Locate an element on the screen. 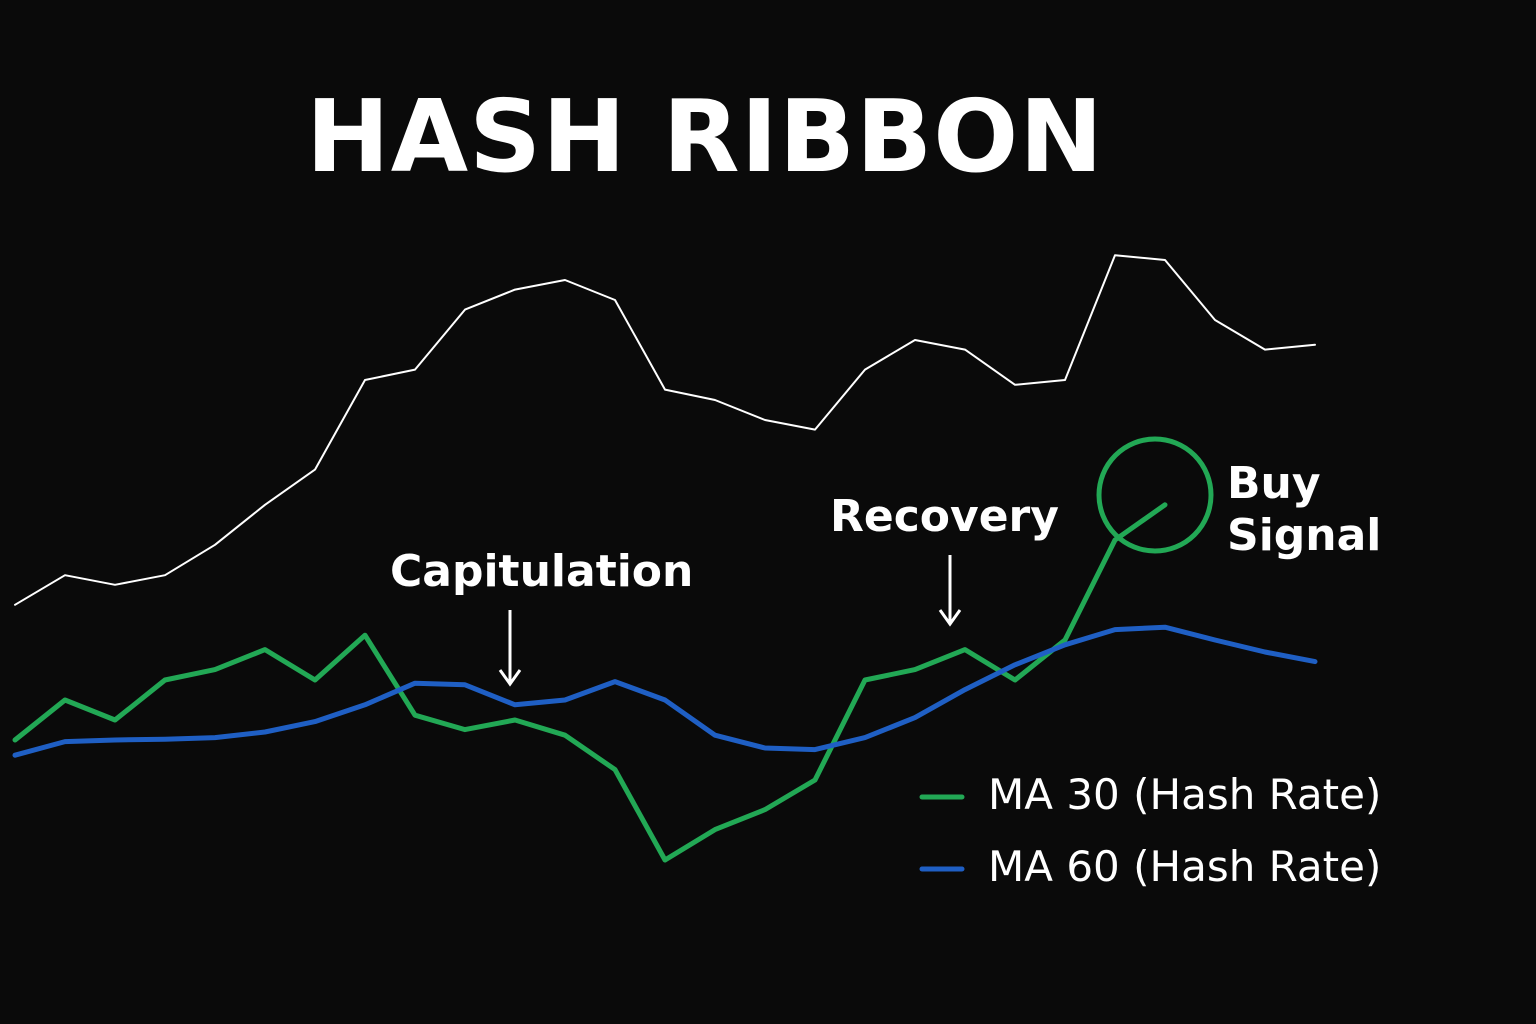 The width and height of the screenshot is (1536, 1024). annotation: Recovery is located at coordinates (944, 516).